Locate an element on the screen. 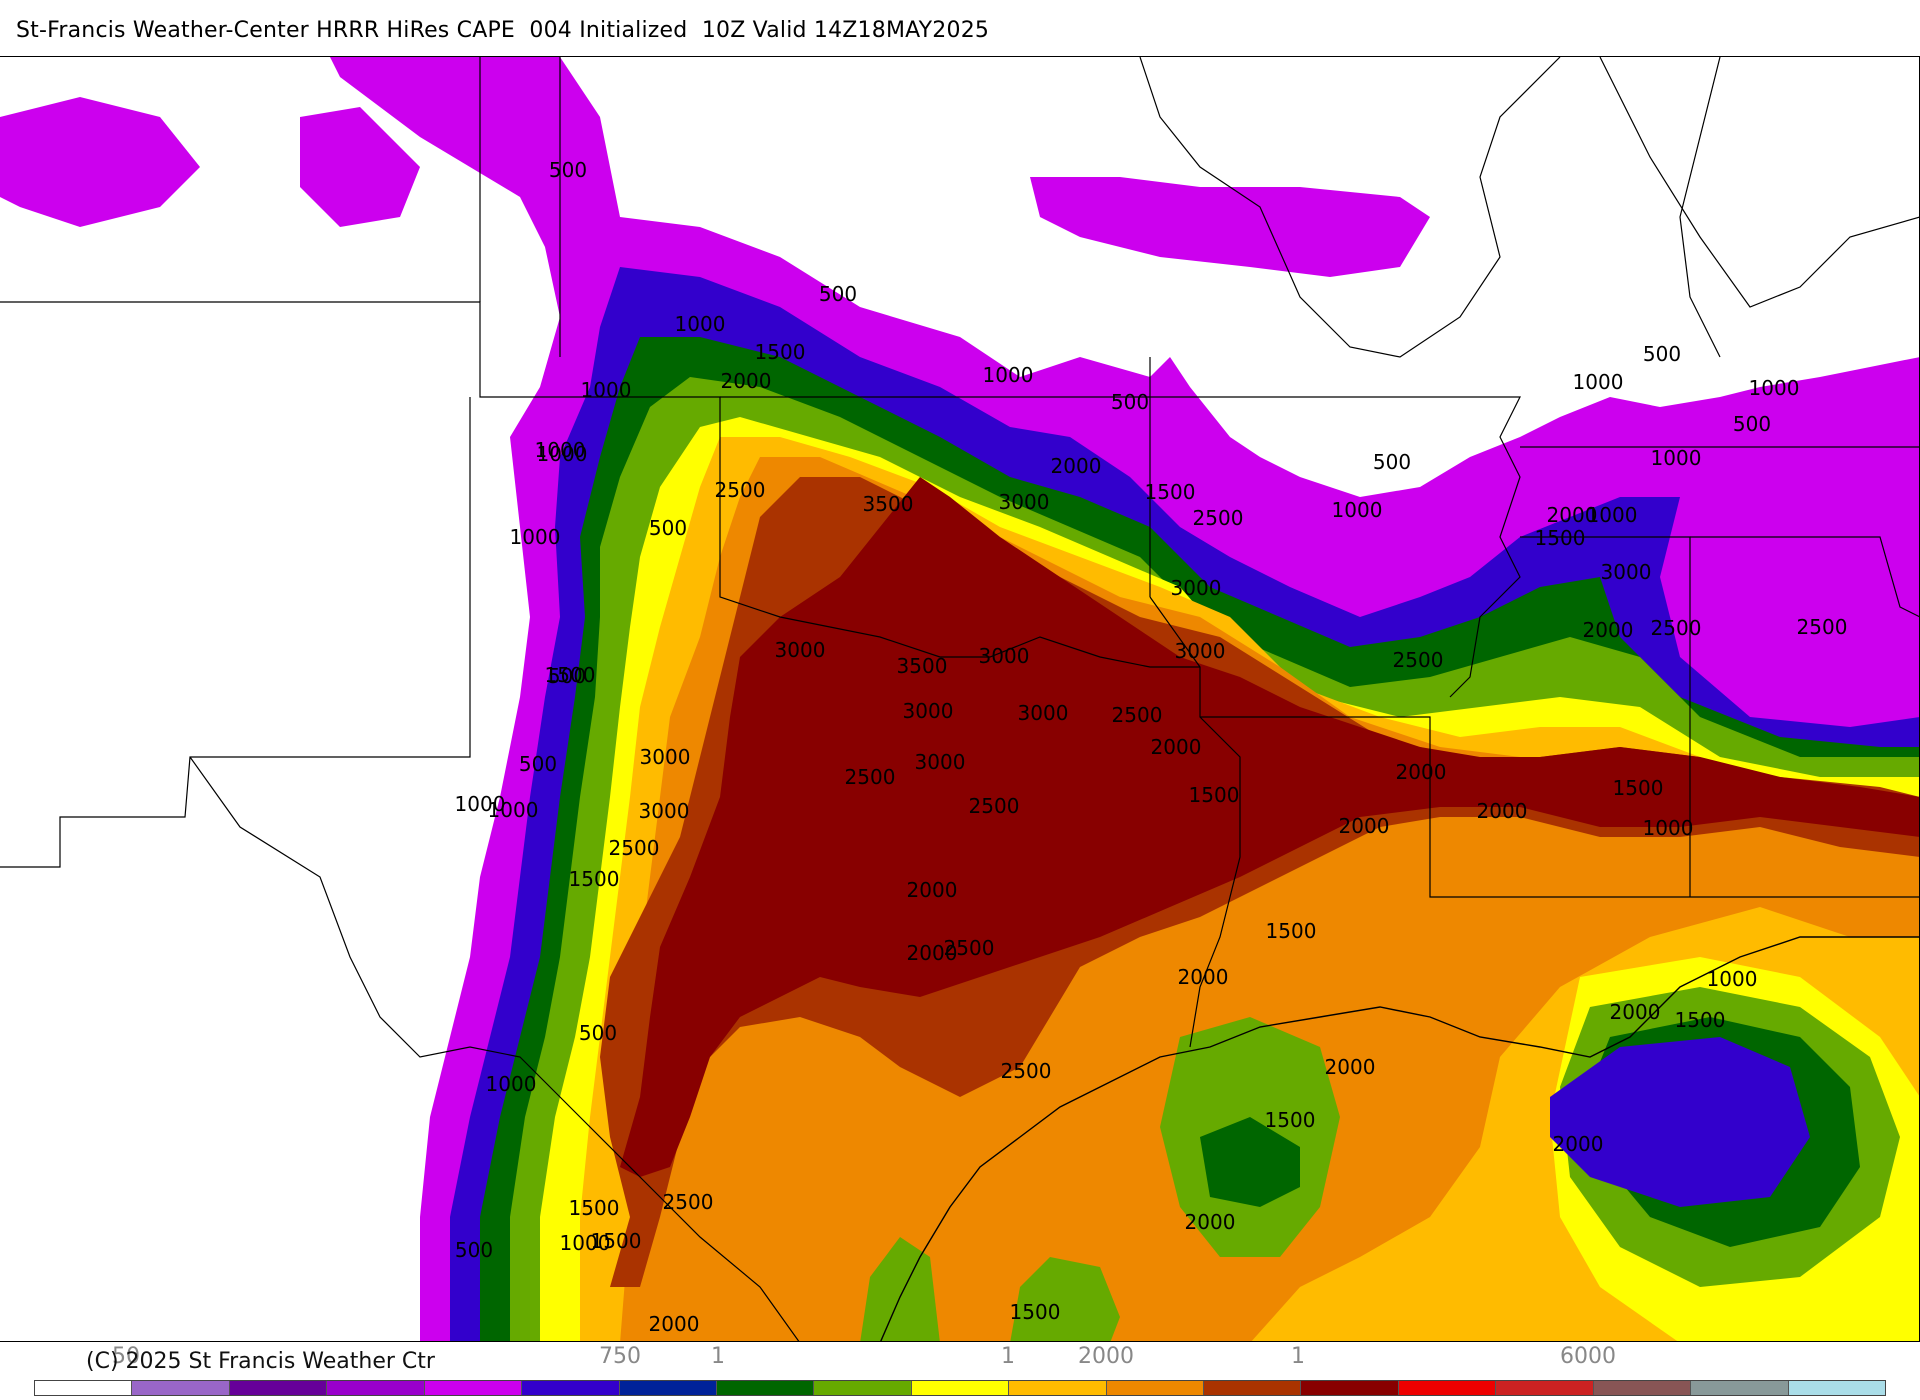  cape-band-purple-ne is located at coordinates (1799, 592).